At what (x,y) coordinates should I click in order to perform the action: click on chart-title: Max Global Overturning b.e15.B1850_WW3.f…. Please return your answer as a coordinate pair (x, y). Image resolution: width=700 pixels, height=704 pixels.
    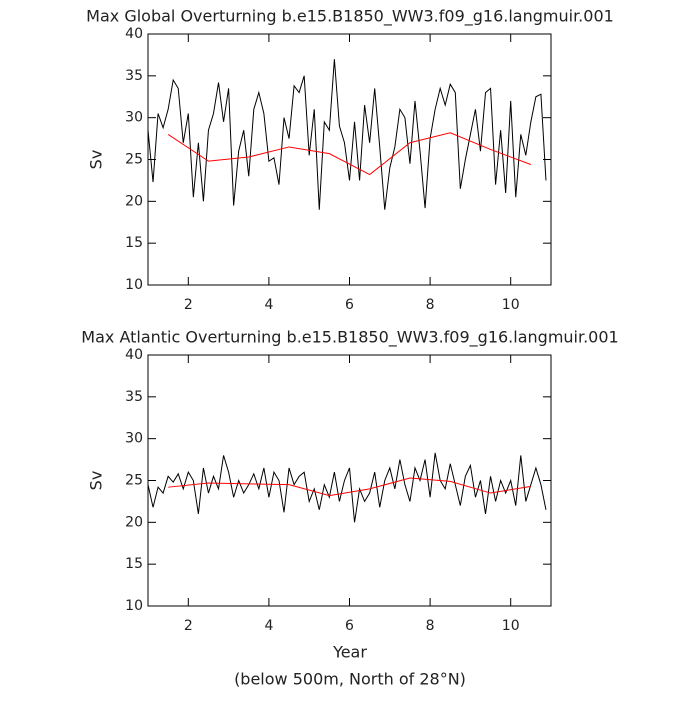
    Looking at the image, I should click on (350, 17).